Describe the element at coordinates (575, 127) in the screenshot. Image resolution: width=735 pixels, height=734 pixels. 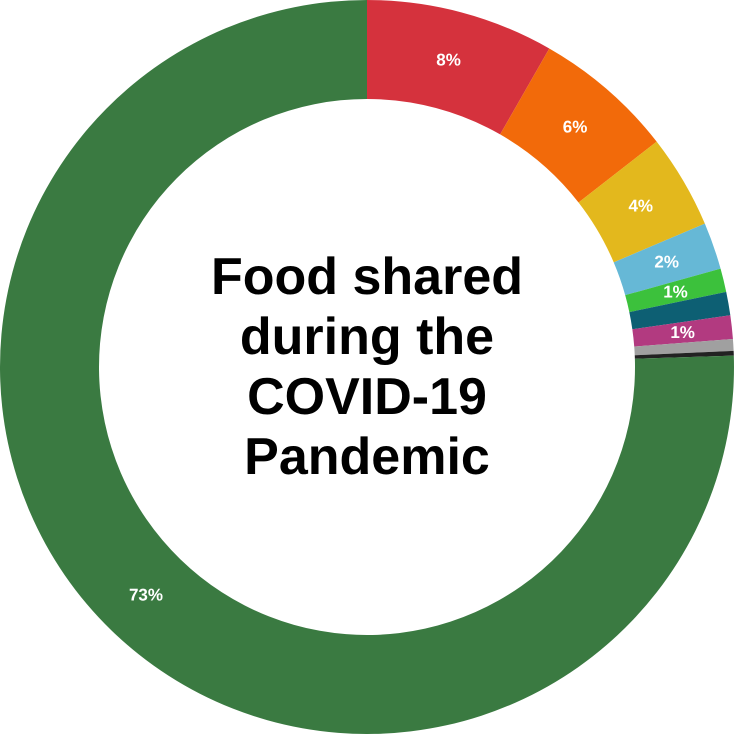
I see `data-label: 6%` at that location.